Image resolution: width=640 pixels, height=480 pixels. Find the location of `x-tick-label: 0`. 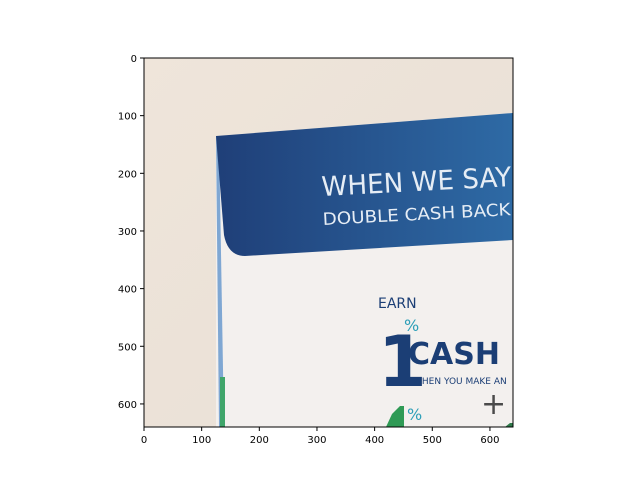

x-tick-label: 0 is located at coordinates (144, 440).